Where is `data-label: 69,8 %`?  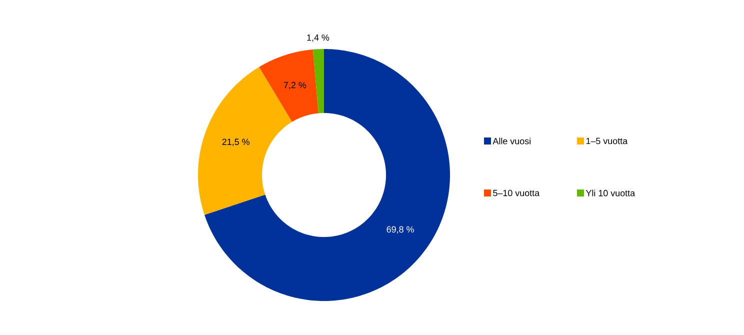
data-label: 69,8 % is located at coordinates (400, 230).